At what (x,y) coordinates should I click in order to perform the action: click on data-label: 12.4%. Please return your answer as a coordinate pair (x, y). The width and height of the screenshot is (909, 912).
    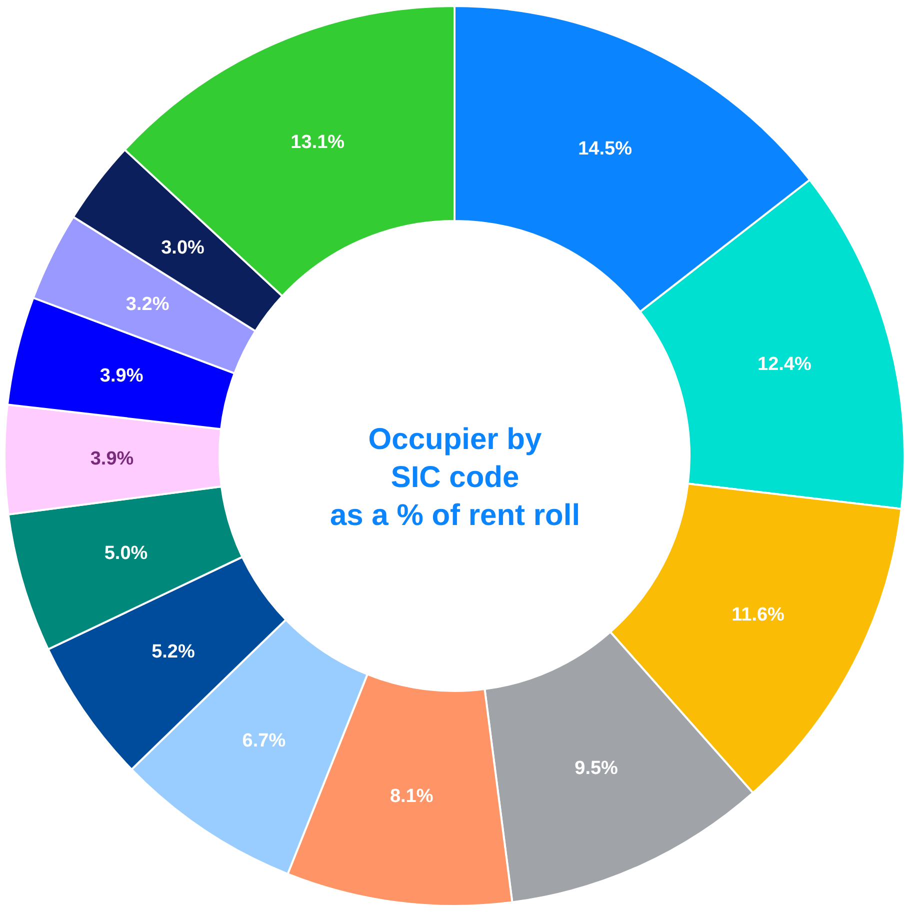
    Looking at the image, I should click on (785, 365).